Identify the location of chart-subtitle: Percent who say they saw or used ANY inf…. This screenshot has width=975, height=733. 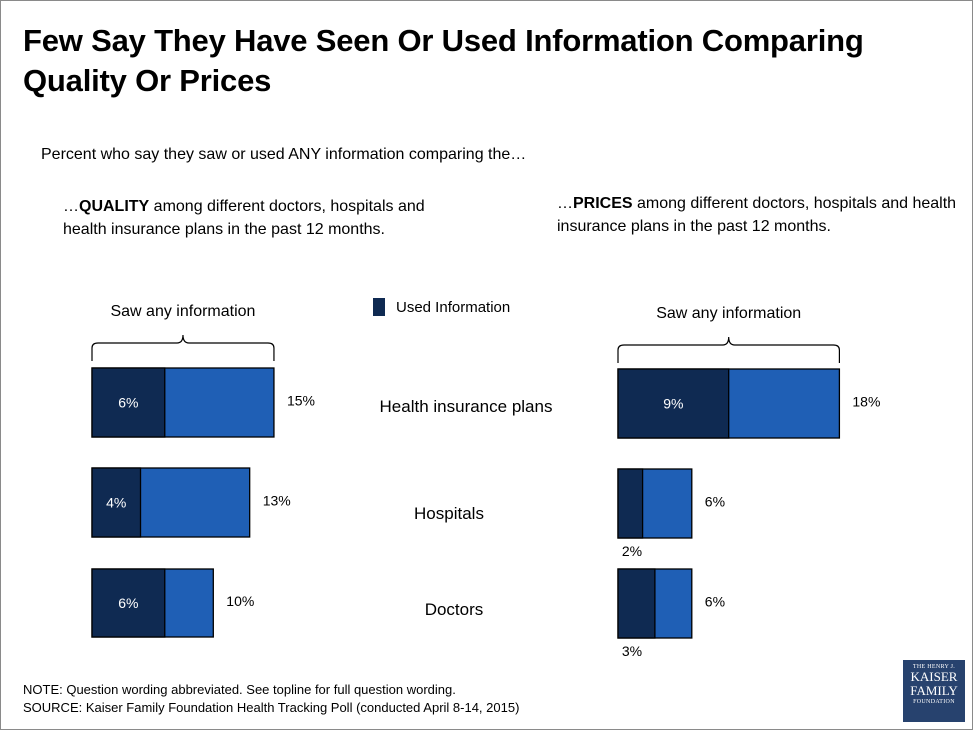
(284, 154).